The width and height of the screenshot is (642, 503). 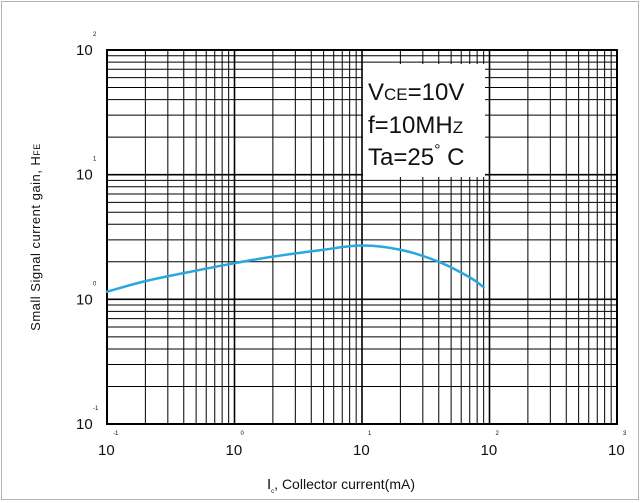 I want to click on series-line, so click(x=295, y=269).